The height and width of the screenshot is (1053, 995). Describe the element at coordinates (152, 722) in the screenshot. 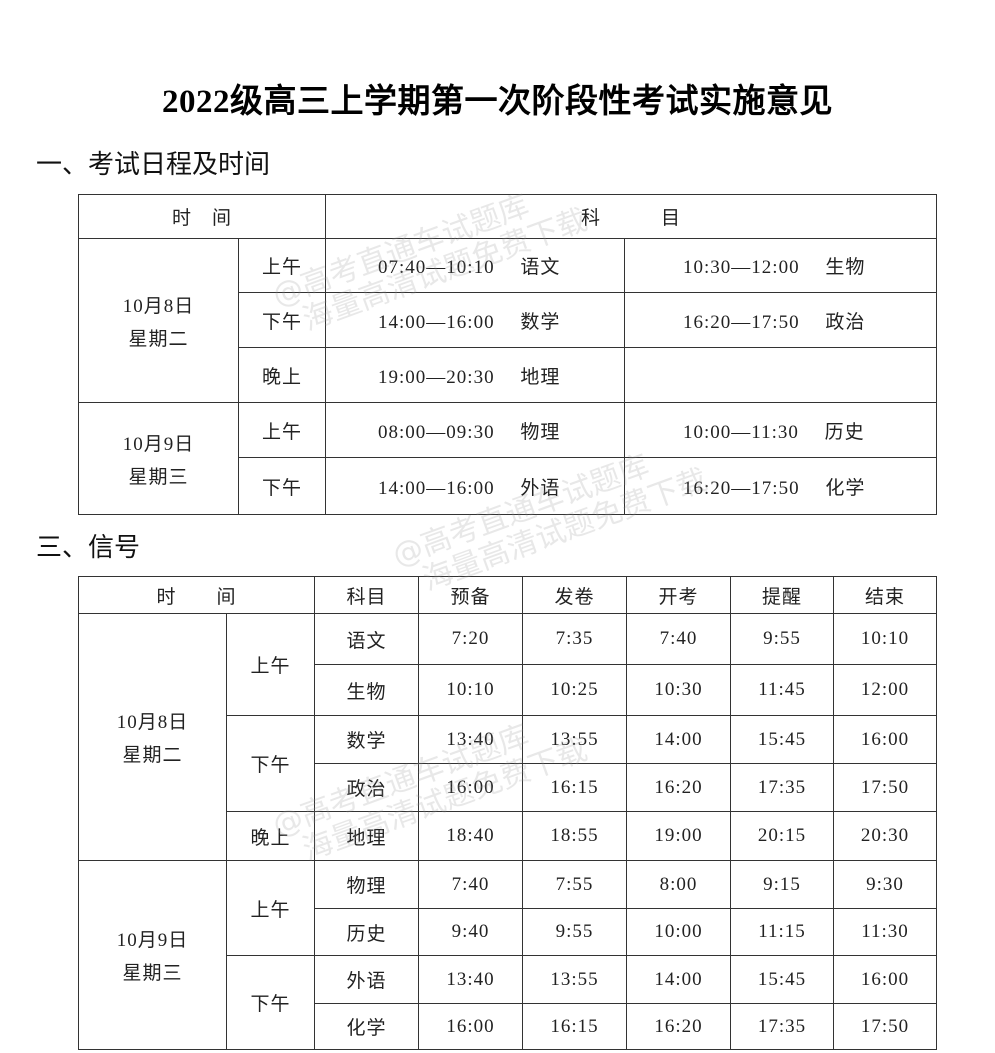

I see `date: 10月8日` at that location.